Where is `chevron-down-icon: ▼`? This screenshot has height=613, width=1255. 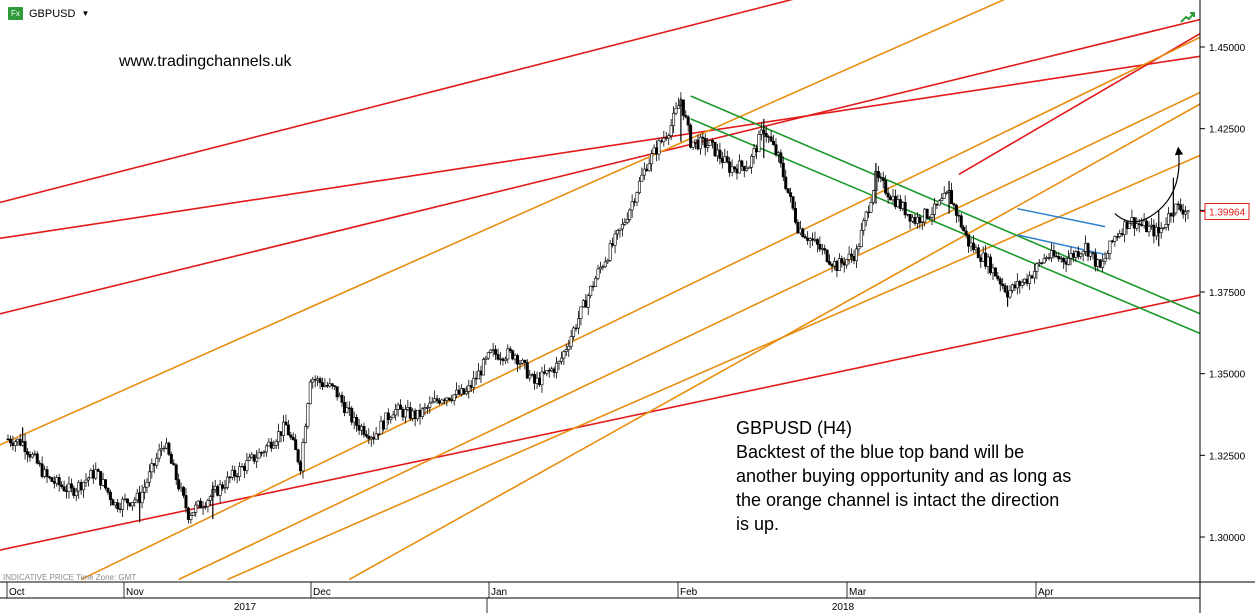
chevron-down-icon: ▼ is located at coordinates (85, 13).